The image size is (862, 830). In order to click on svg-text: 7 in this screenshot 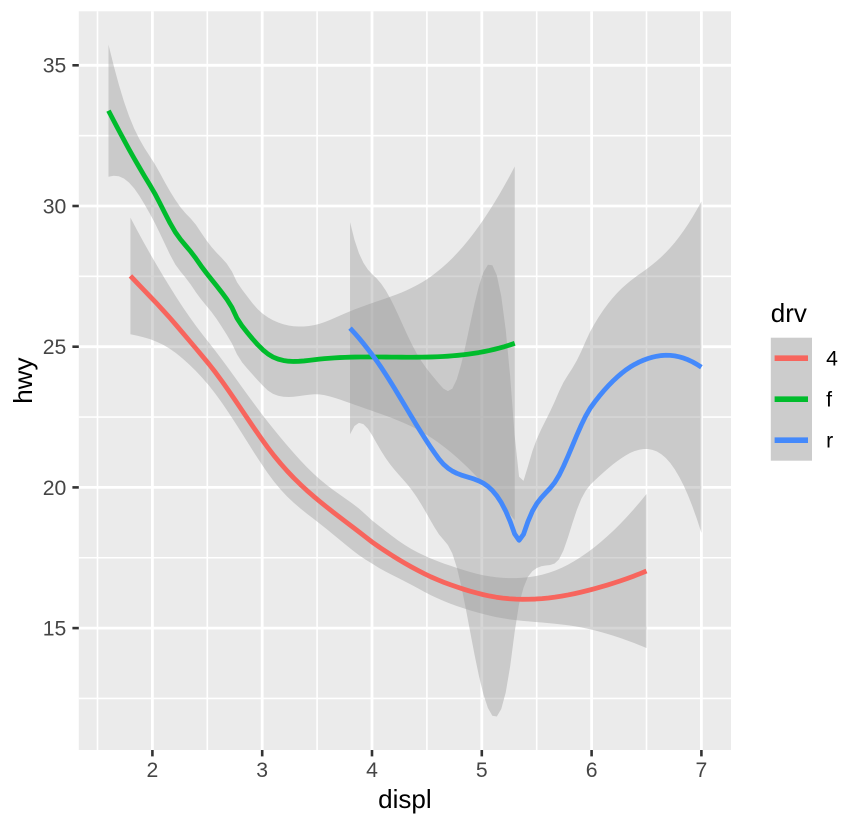, I will do `click(702, 770)`.